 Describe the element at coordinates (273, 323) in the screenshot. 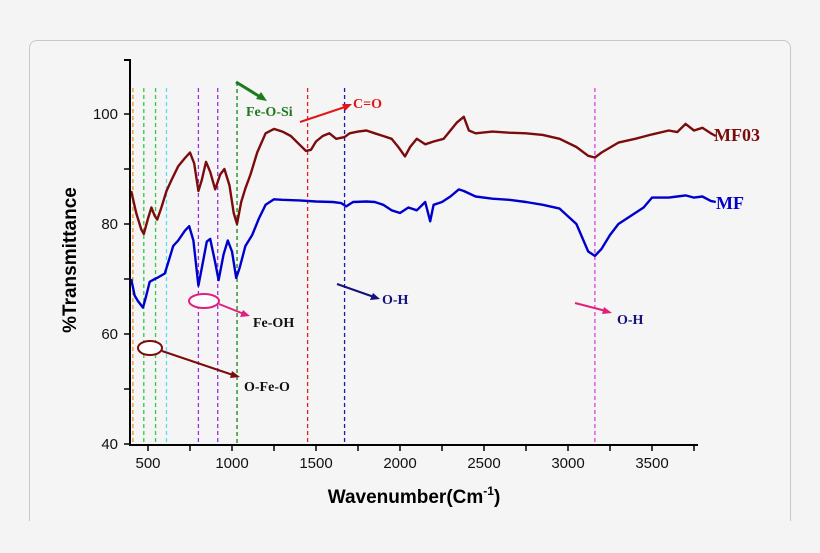

I see `svg-text: Fe-OH` at that location.